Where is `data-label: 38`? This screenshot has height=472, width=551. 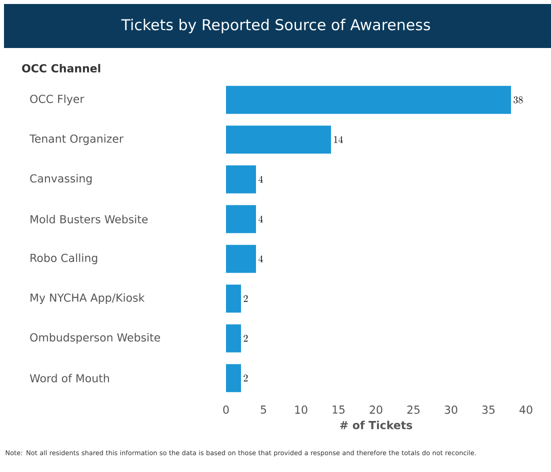
data-label: 38 is located at coordinates (518, 100).